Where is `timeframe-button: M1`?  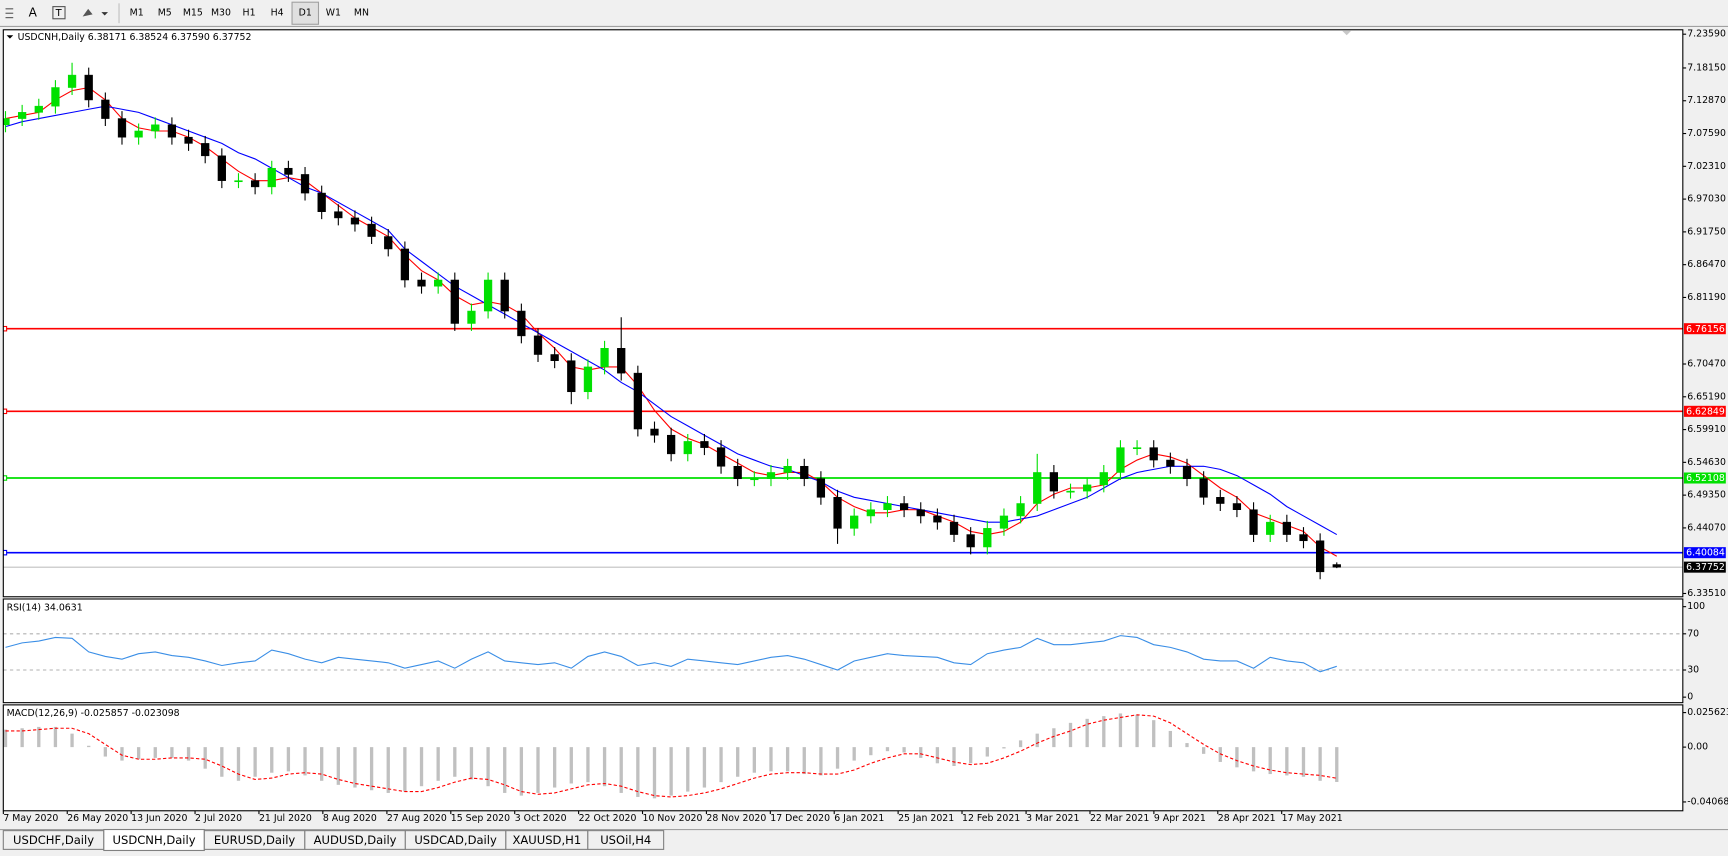
timeframe-button: M1 is located at coordinates (137, 13).